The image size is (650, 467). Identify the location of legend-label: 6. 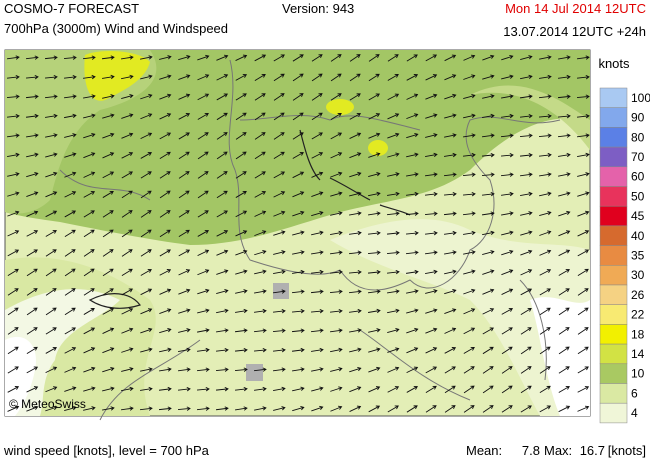
(634, 393).